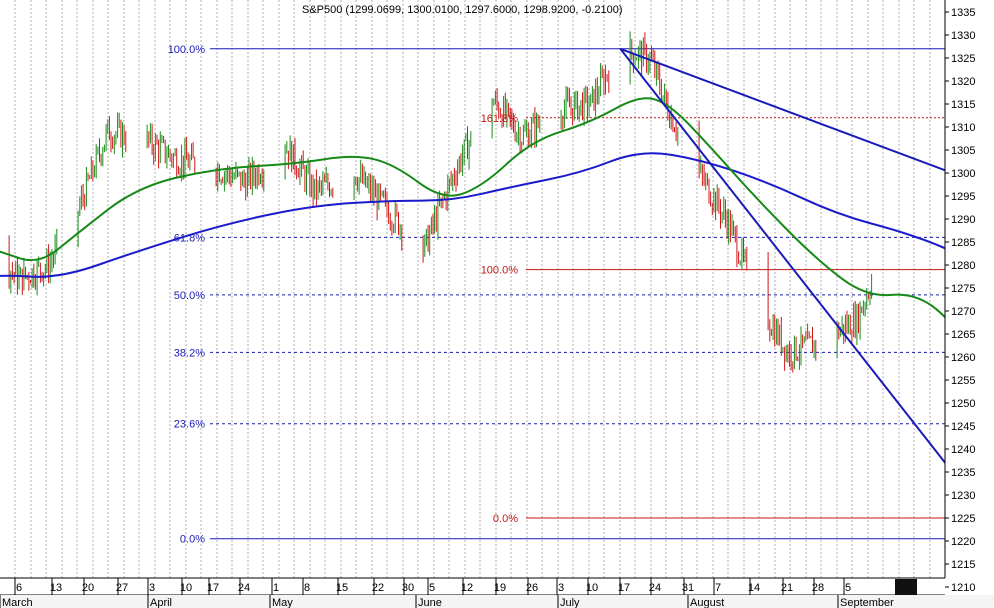 The height and width of the screenshot is (608, 994). I want to click on x-tick-label: 21, so click(787, 588).